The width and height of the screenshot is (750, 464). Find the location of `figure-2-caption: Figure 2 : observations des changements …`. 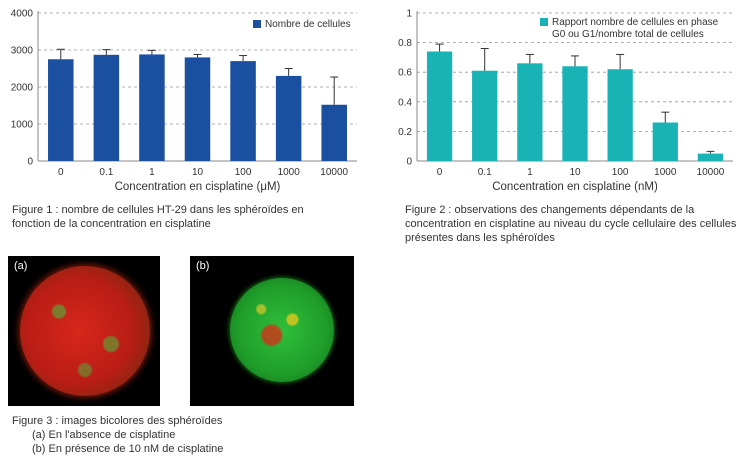

figure-2-caption: Figure 2 : observations des changements … is located at coordinates (571, 224).